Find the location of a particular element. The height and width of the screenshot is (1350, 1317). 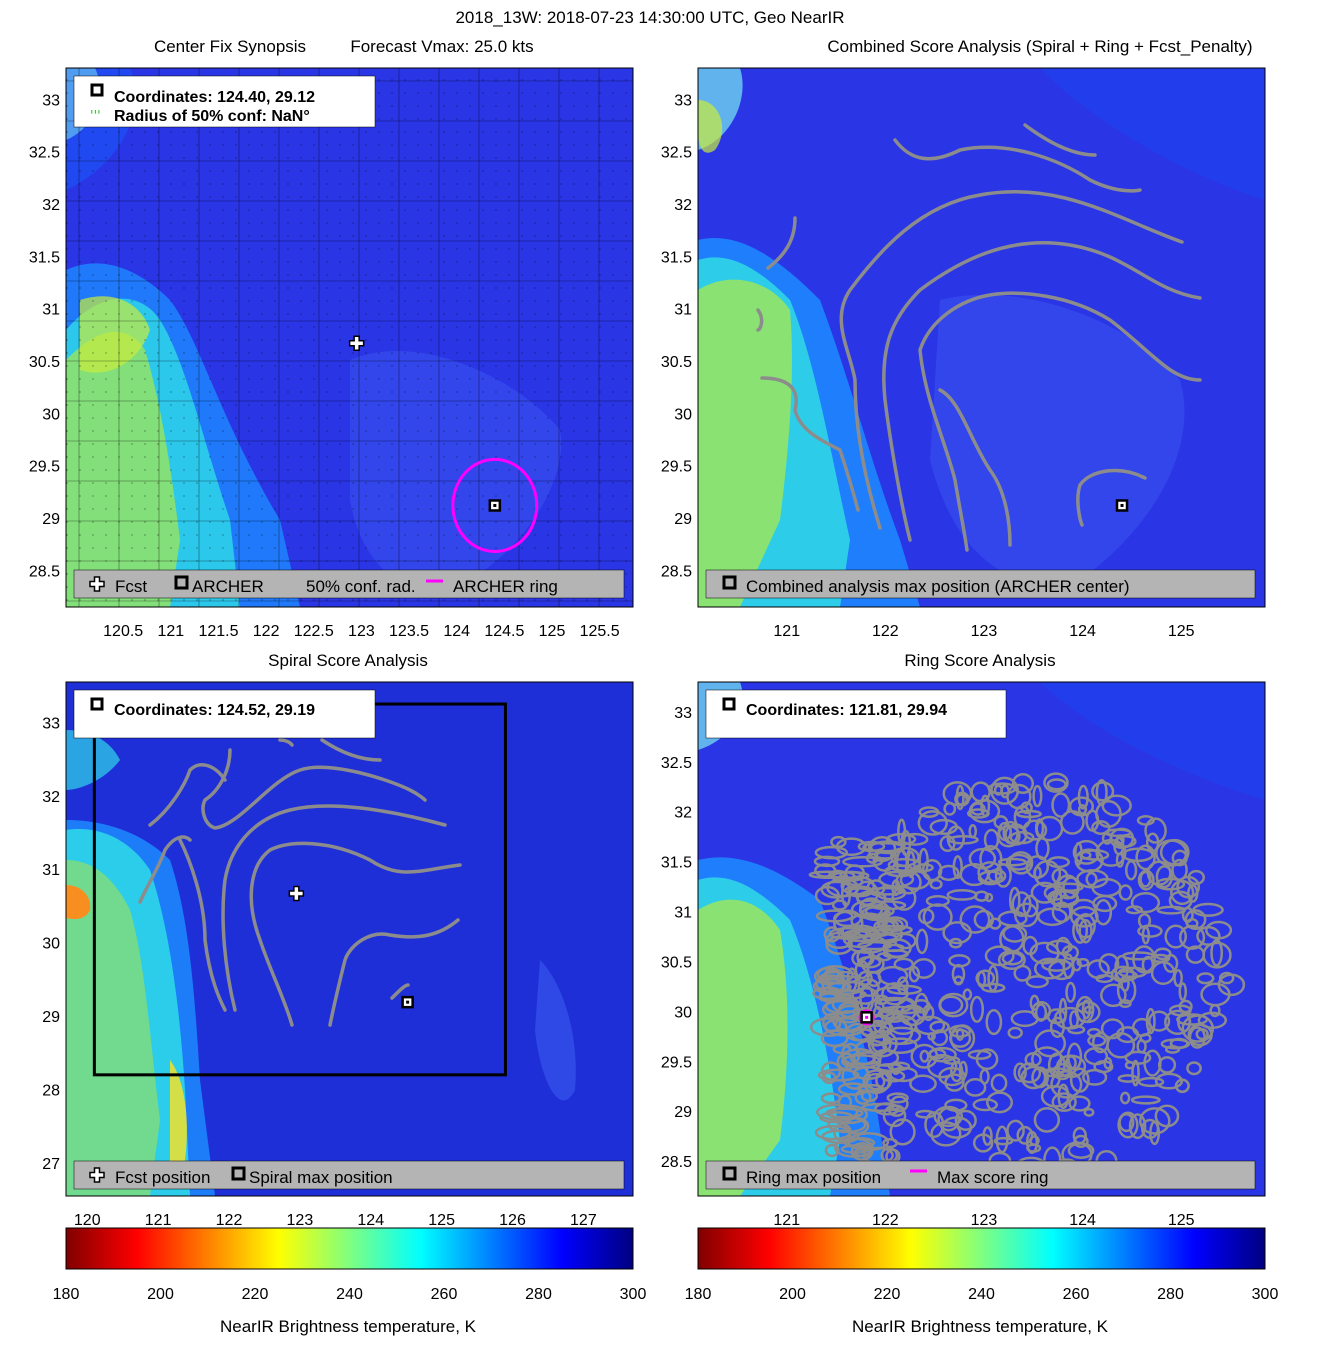

y-tick-label: 32 is located at coordinates (683, 813).